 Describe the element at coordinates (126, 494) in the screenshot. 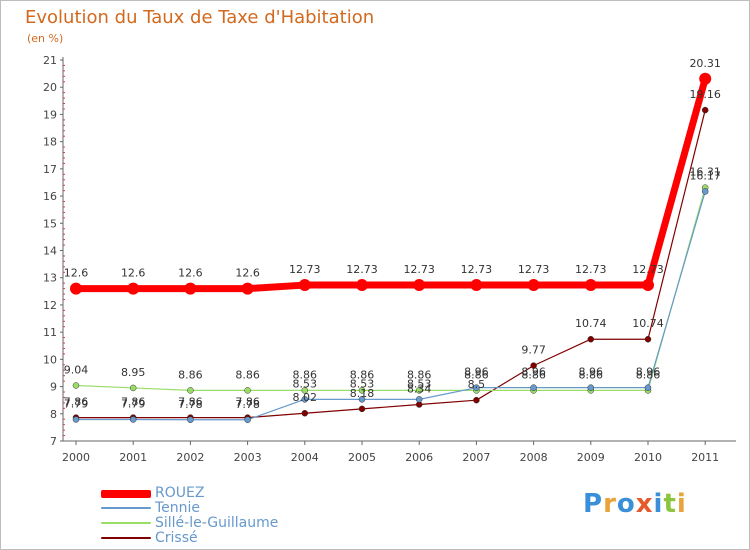

I see `legend-swatch-rouez` at that location.